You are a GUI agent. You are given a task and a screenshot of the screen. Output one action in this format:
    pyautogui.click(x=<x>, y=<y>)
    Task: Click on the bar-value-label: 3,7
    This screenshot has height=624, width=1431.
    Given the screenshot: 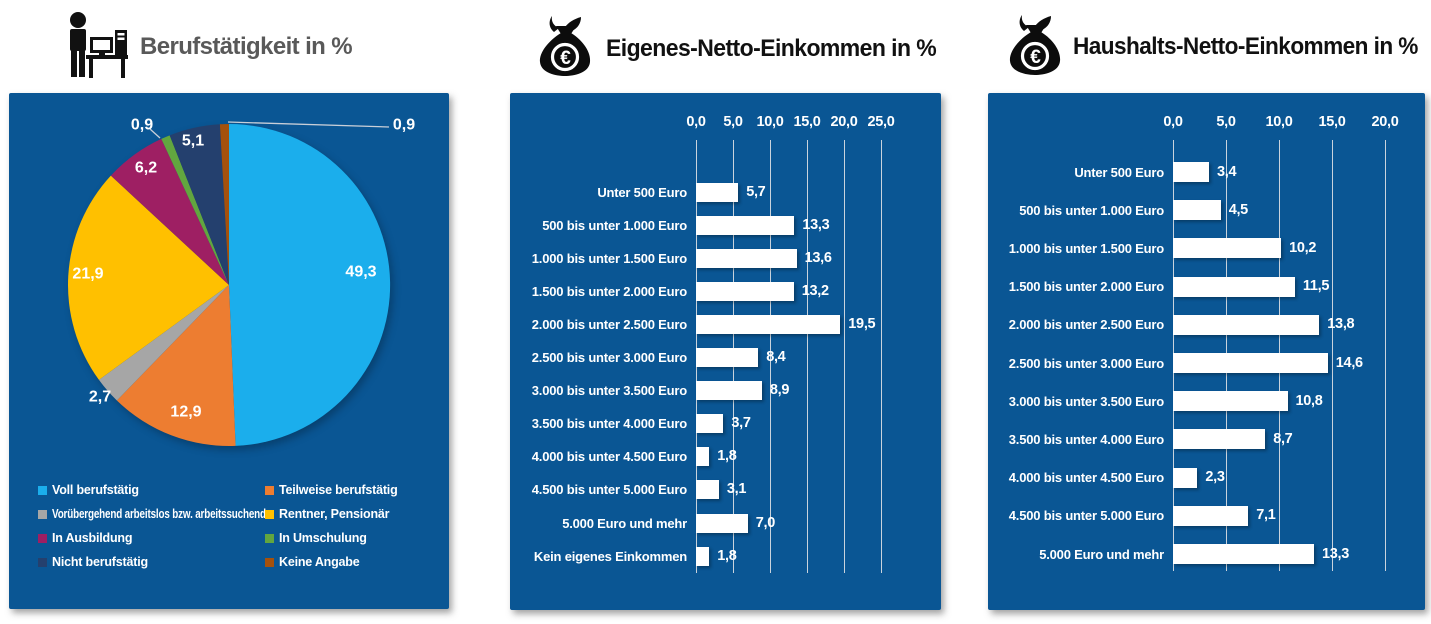 What is the action you would take?
    pyautogui.click(x=741, y=423)
    